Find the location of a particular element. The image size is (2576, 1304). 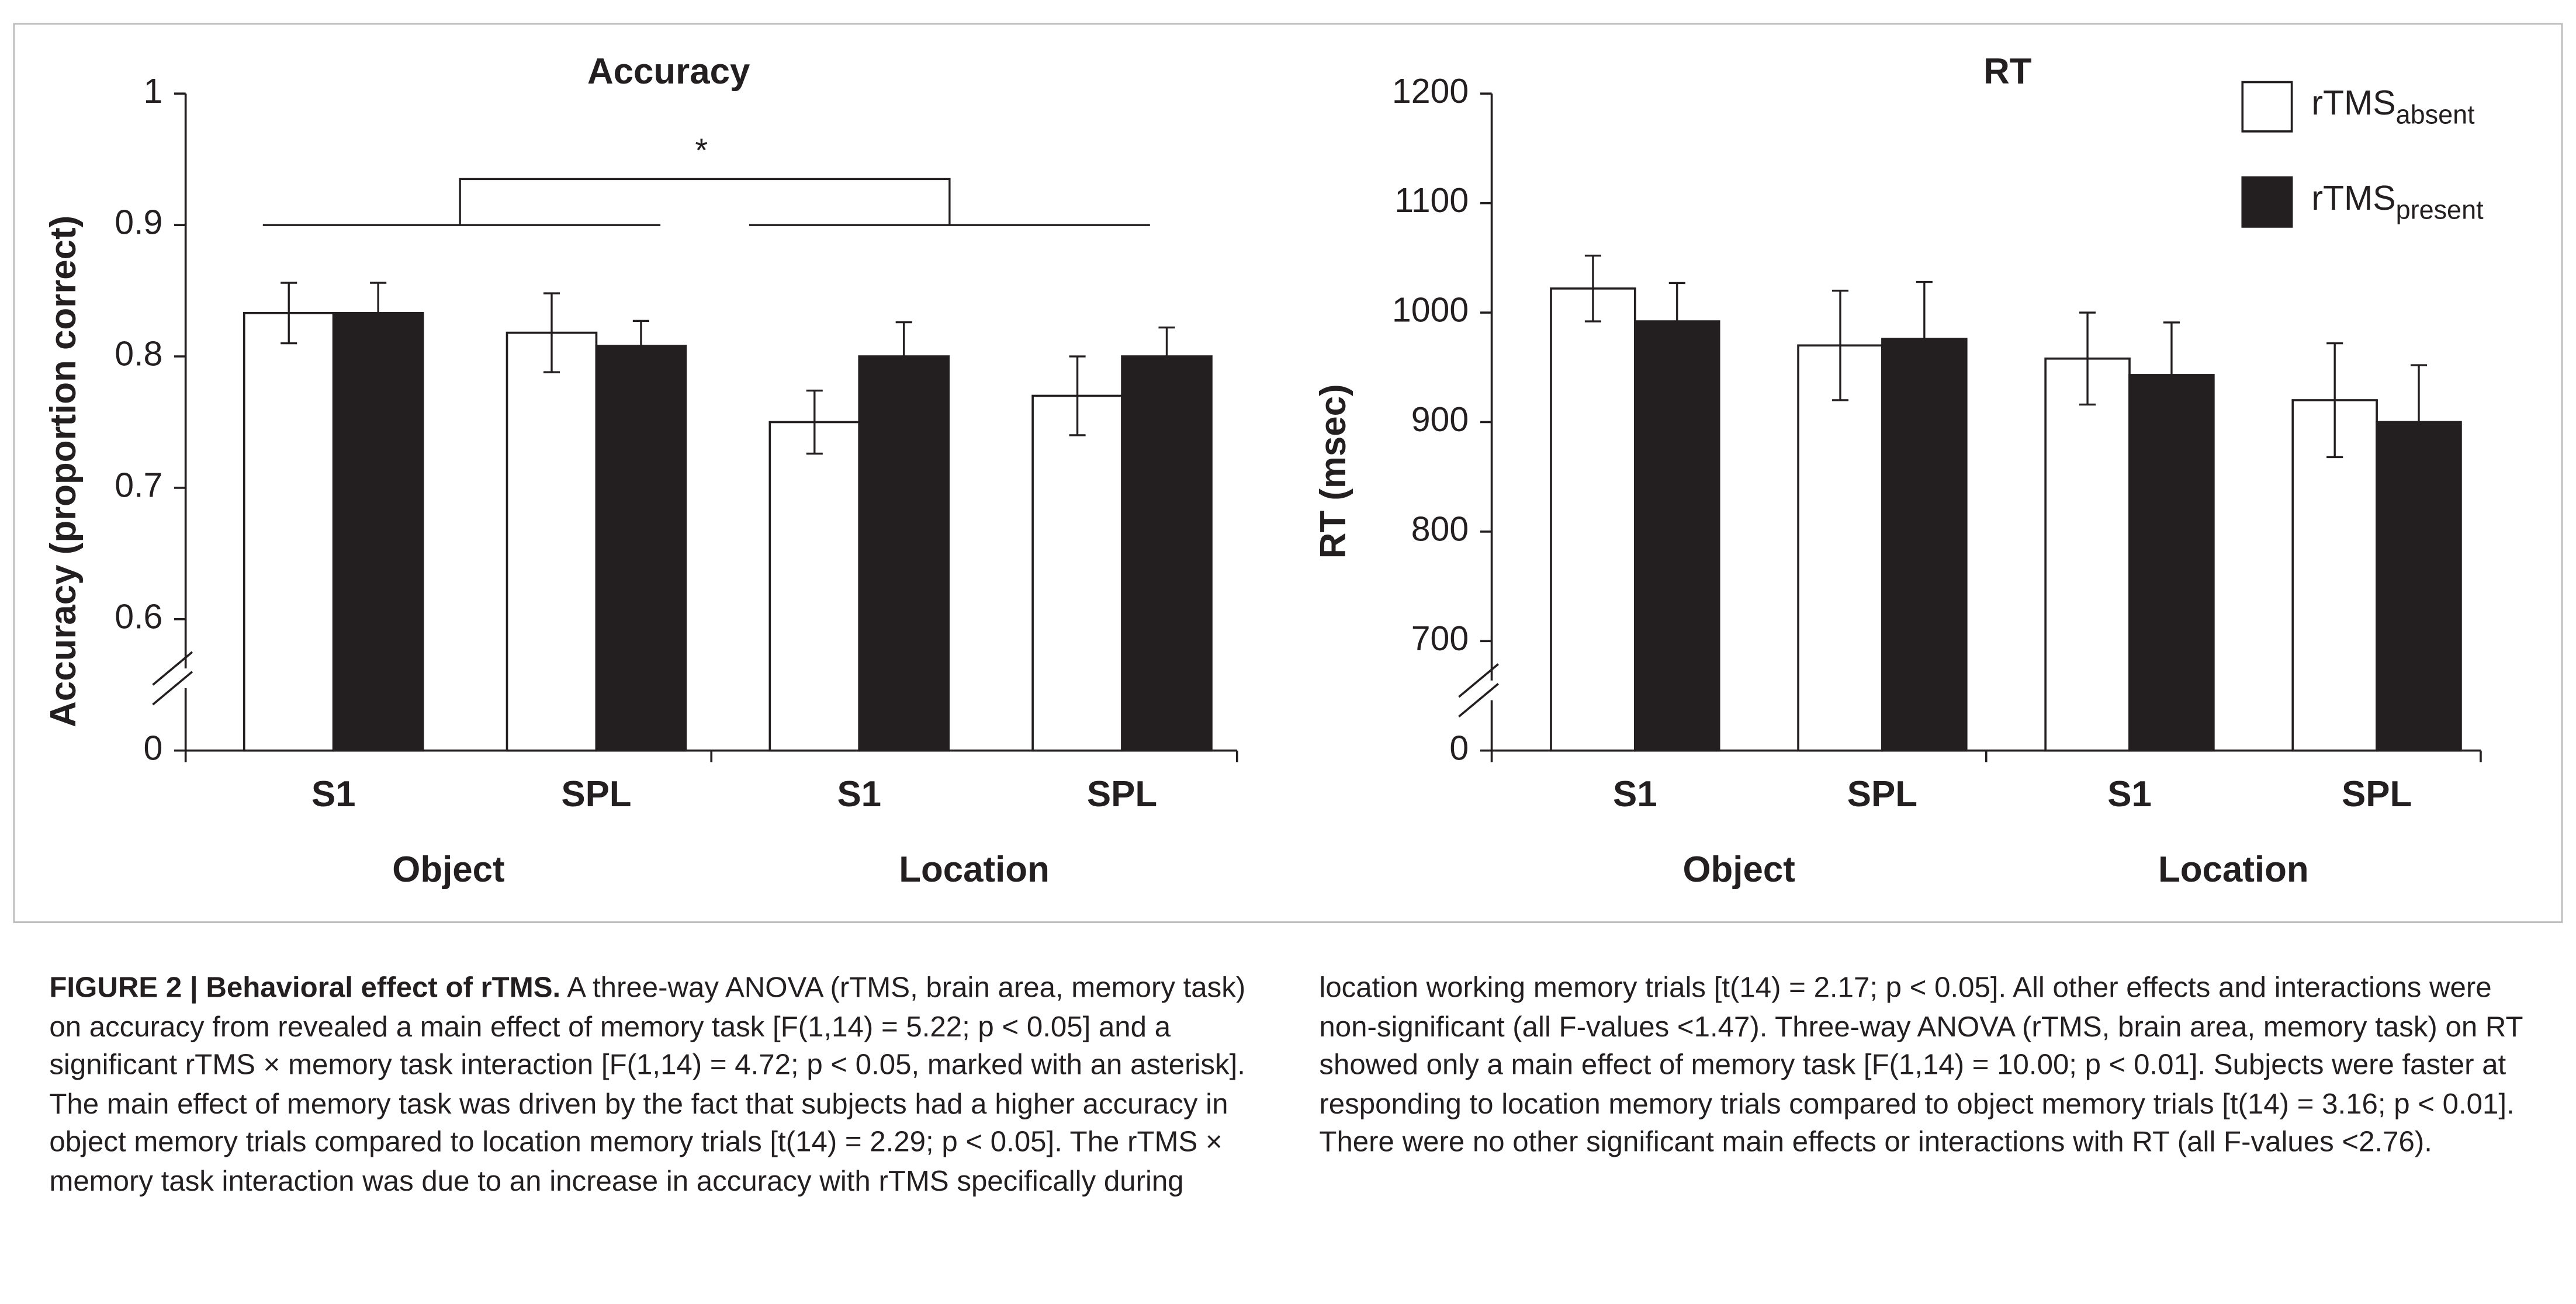

y-tick-label: 1 is located at coordinates (153, 91).